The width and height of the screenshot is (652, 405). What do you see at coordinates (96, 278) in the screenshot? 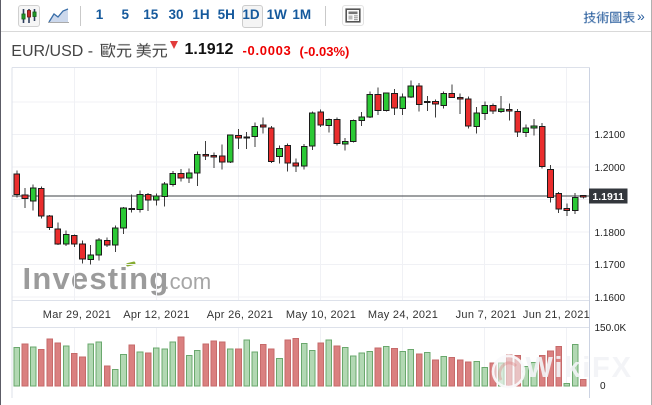
I see `svg-text: Investing` at bounding box center [96, 278].